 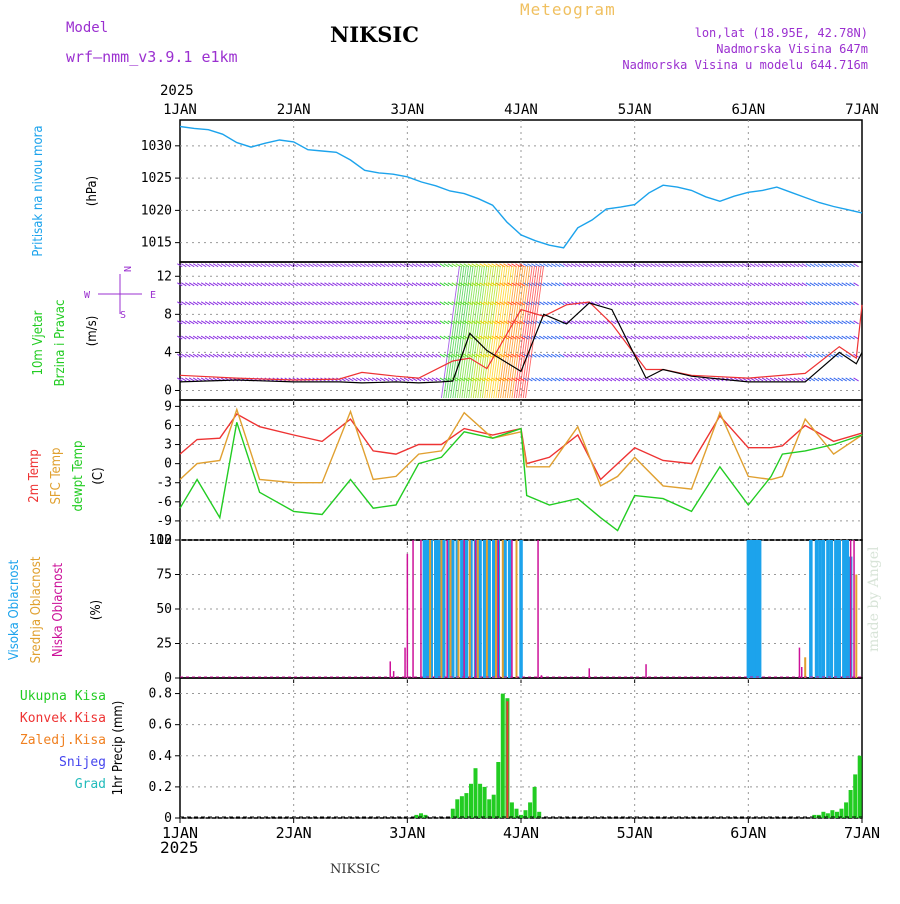 I want to click on cloud-bar-low, so click(x=802, y=672).